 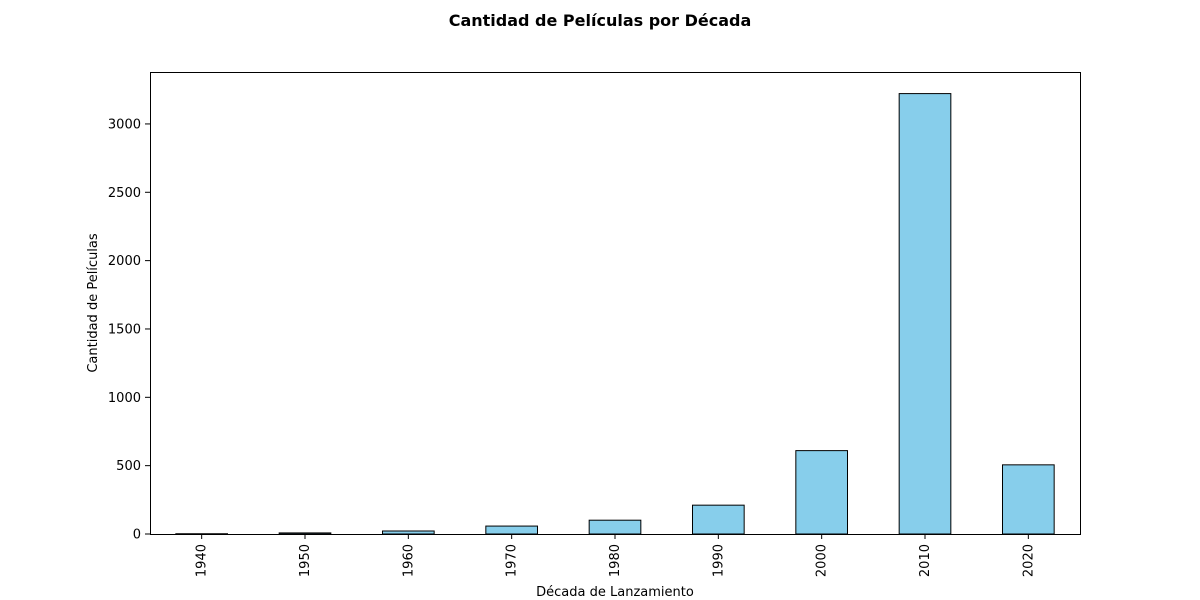 I want to click on x-tick-label-1960: 1960, so click(x=408, y=560).